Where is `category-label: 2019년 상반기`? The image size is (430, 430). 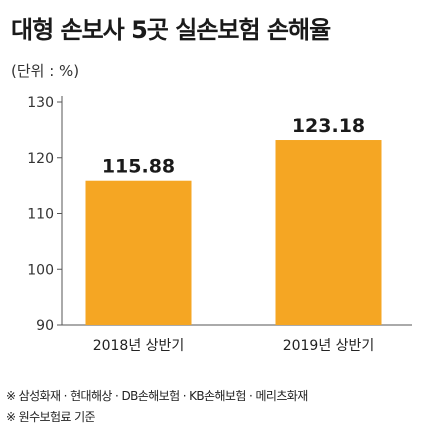
category-label: 2019년 상반기 is located at coordinates (329, 346).